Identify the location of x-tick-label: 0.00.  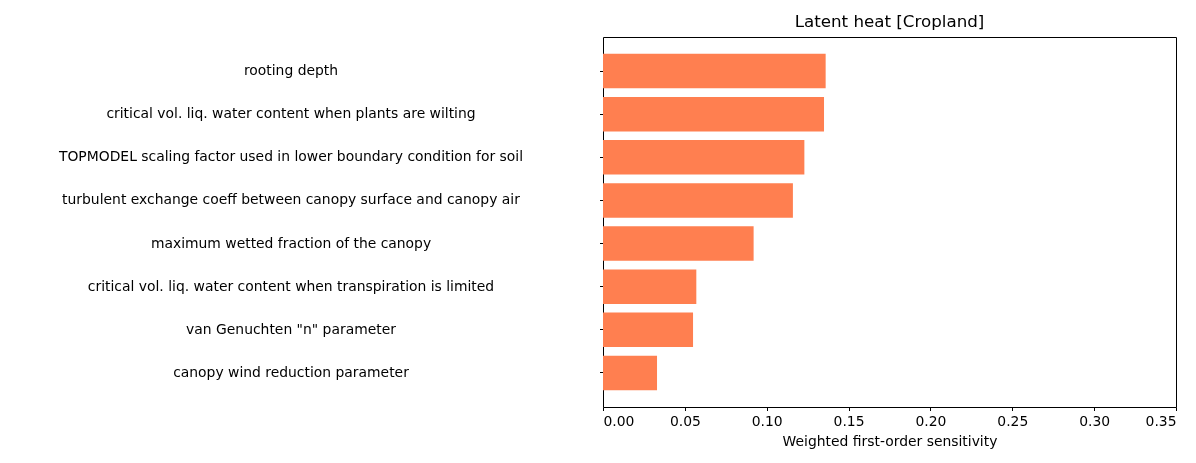
(619, 421).